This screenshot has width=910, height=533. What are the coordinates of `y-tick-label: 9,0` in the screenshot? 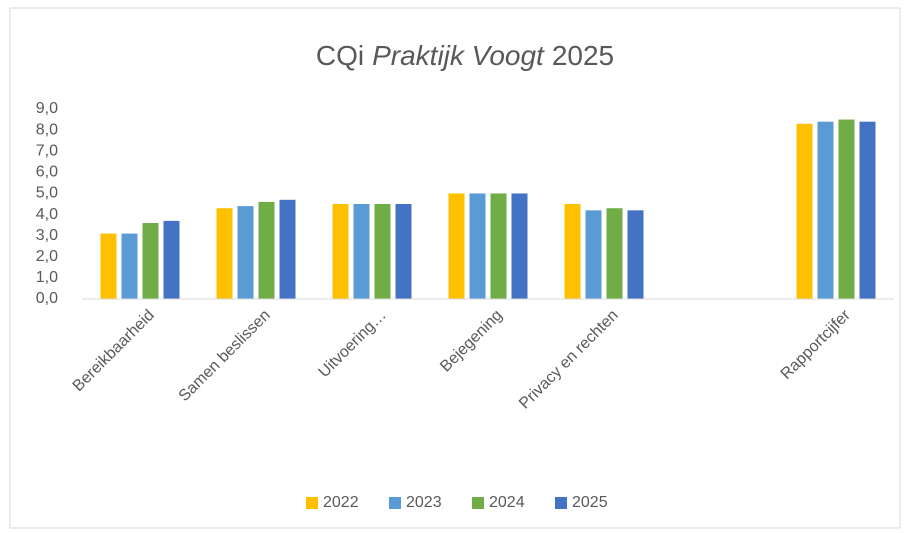 It's located at (47, 108).